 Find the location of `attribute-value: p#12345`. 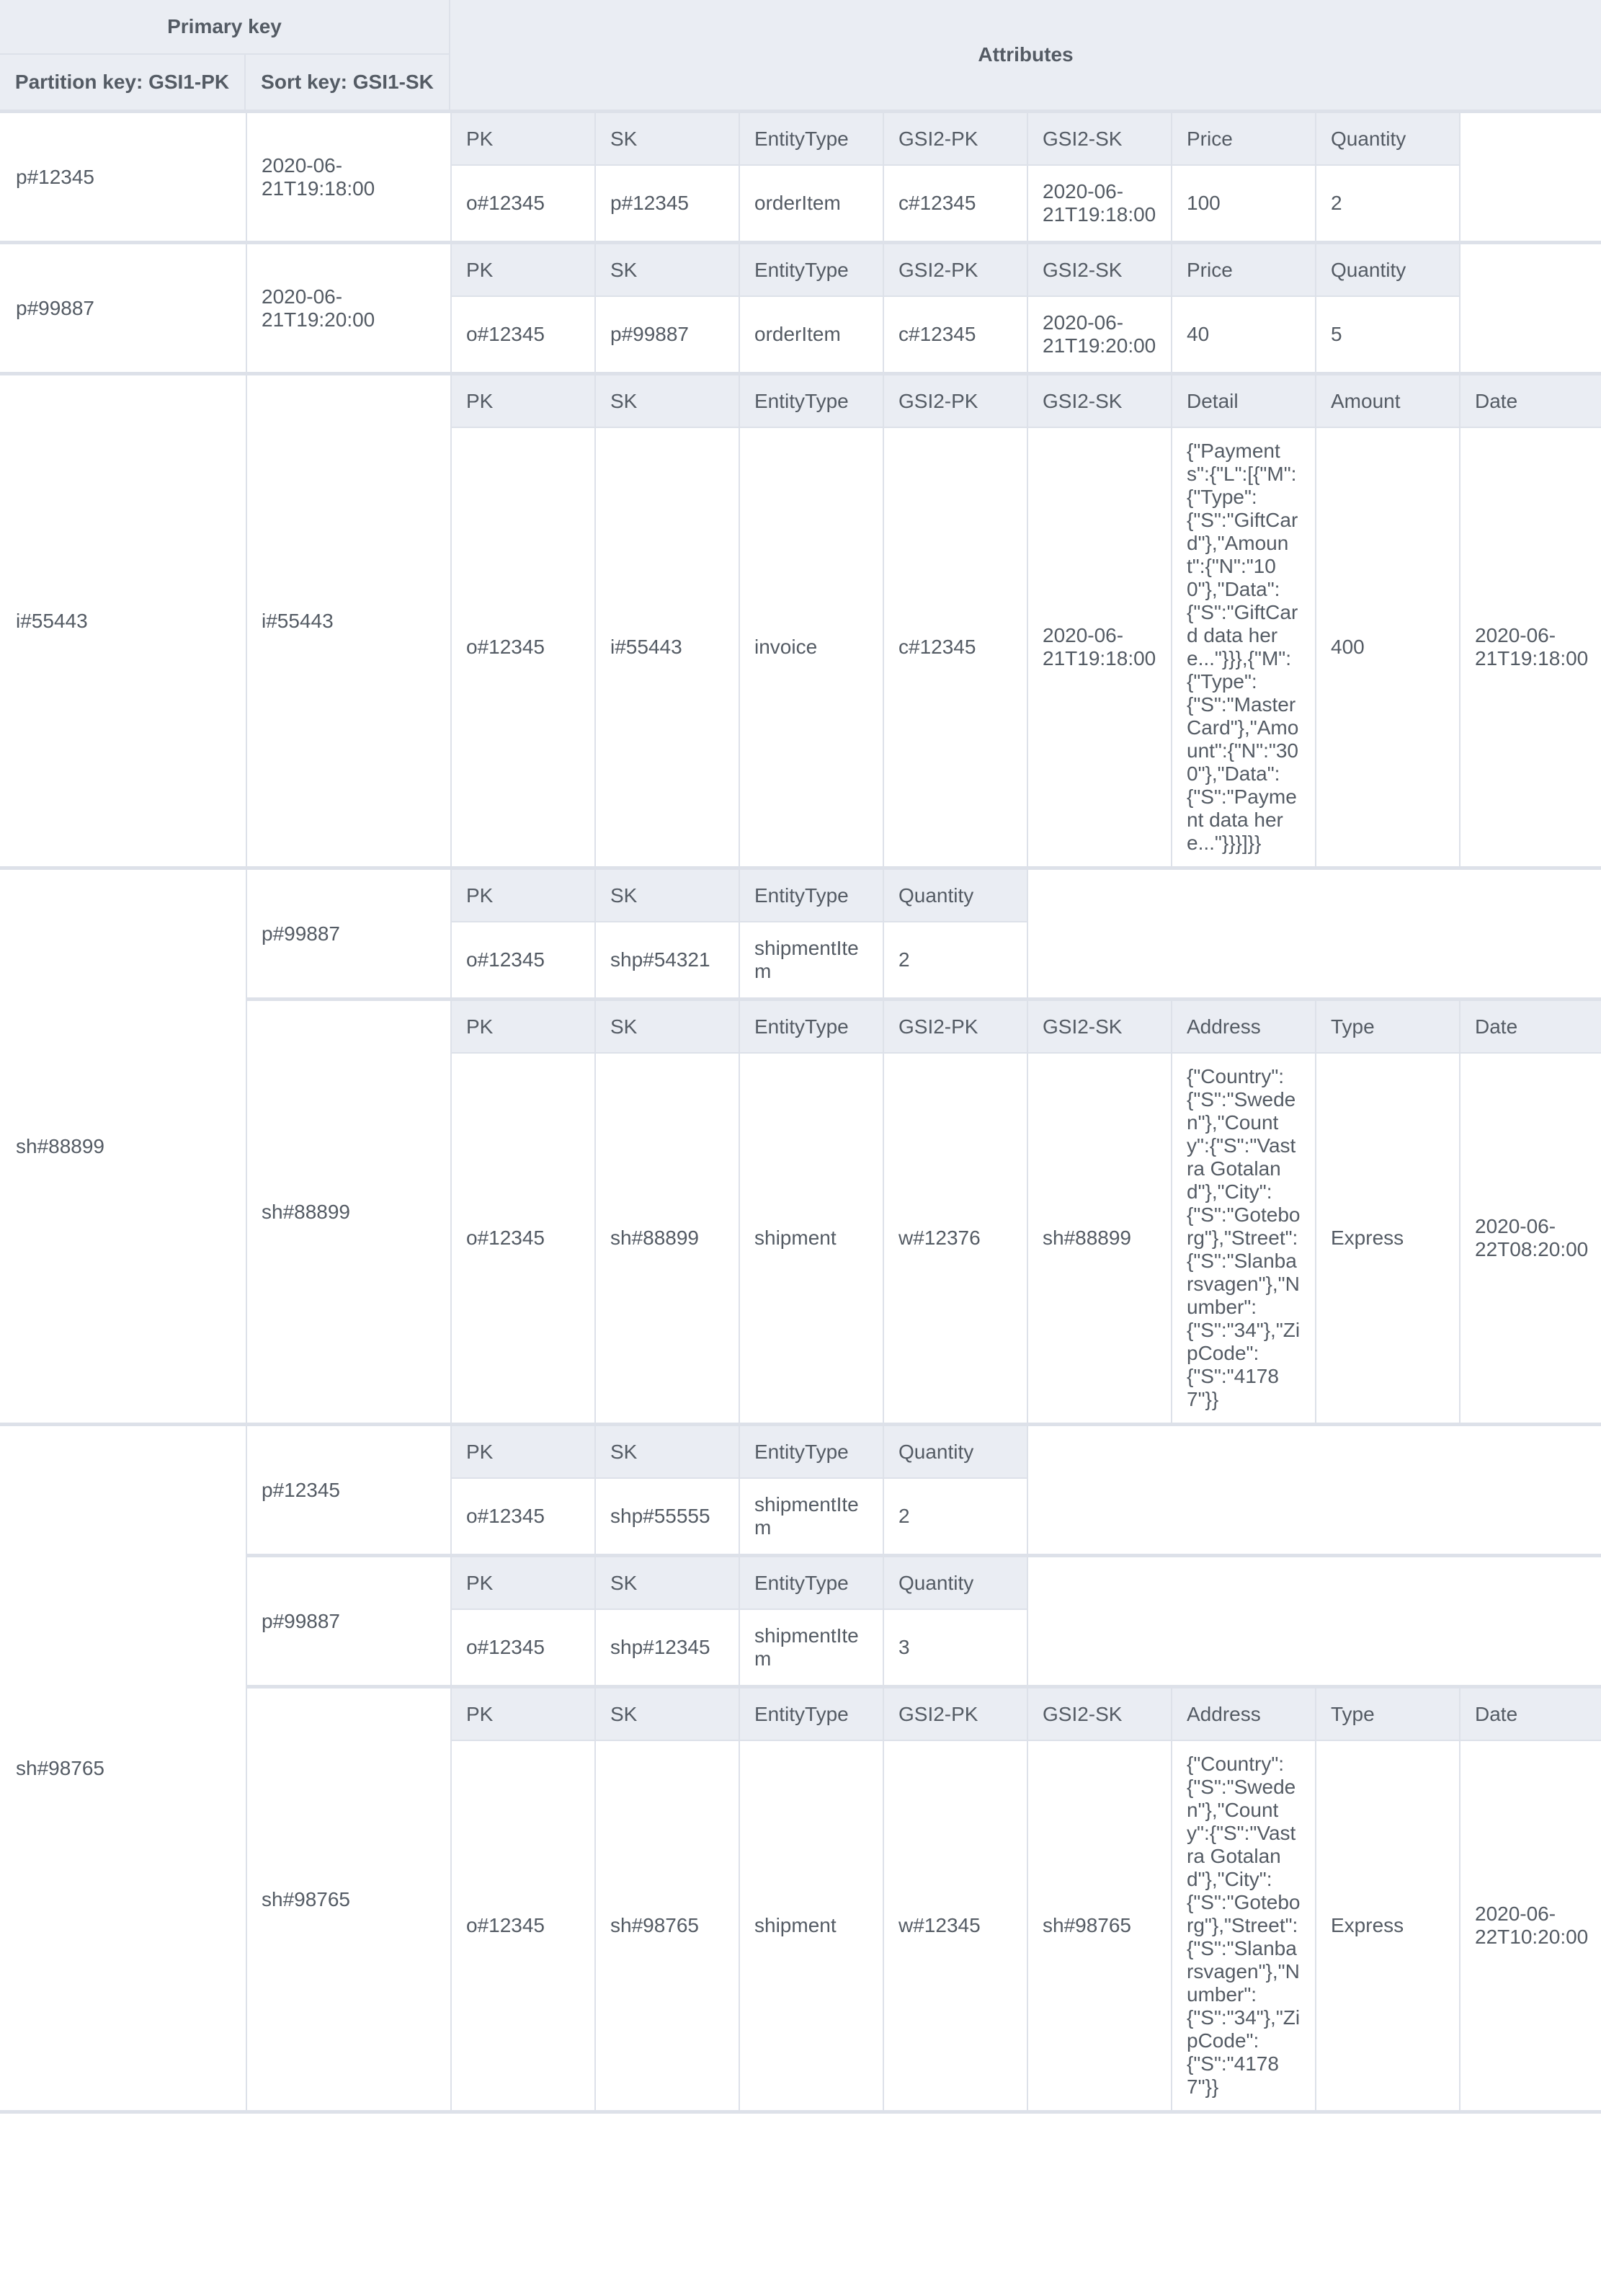

attribute-value: p#12345 is located at coordinates (668, 203).